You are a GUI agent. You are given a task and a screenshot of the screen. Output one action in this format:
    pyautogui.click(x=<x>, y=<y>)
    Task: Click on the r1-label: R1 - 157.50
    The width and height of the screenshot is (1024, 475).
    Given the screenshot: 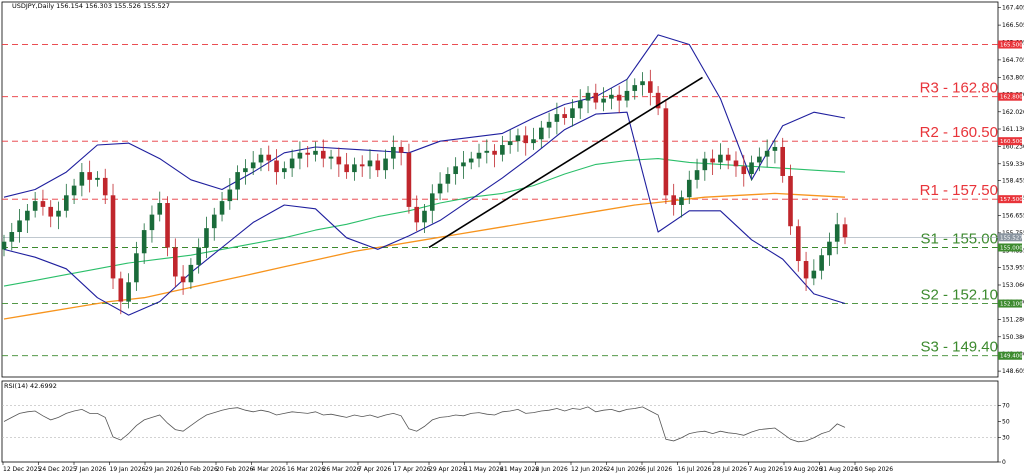 What is the action you would take?
    pyautogui.click(x=959, y=190)
    